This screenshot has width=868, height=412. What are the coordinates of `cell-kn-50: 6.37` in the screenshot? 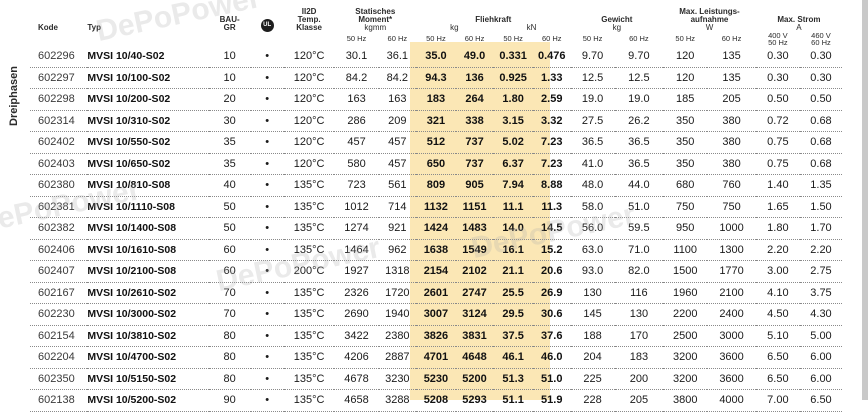 It's located at (513, 164).